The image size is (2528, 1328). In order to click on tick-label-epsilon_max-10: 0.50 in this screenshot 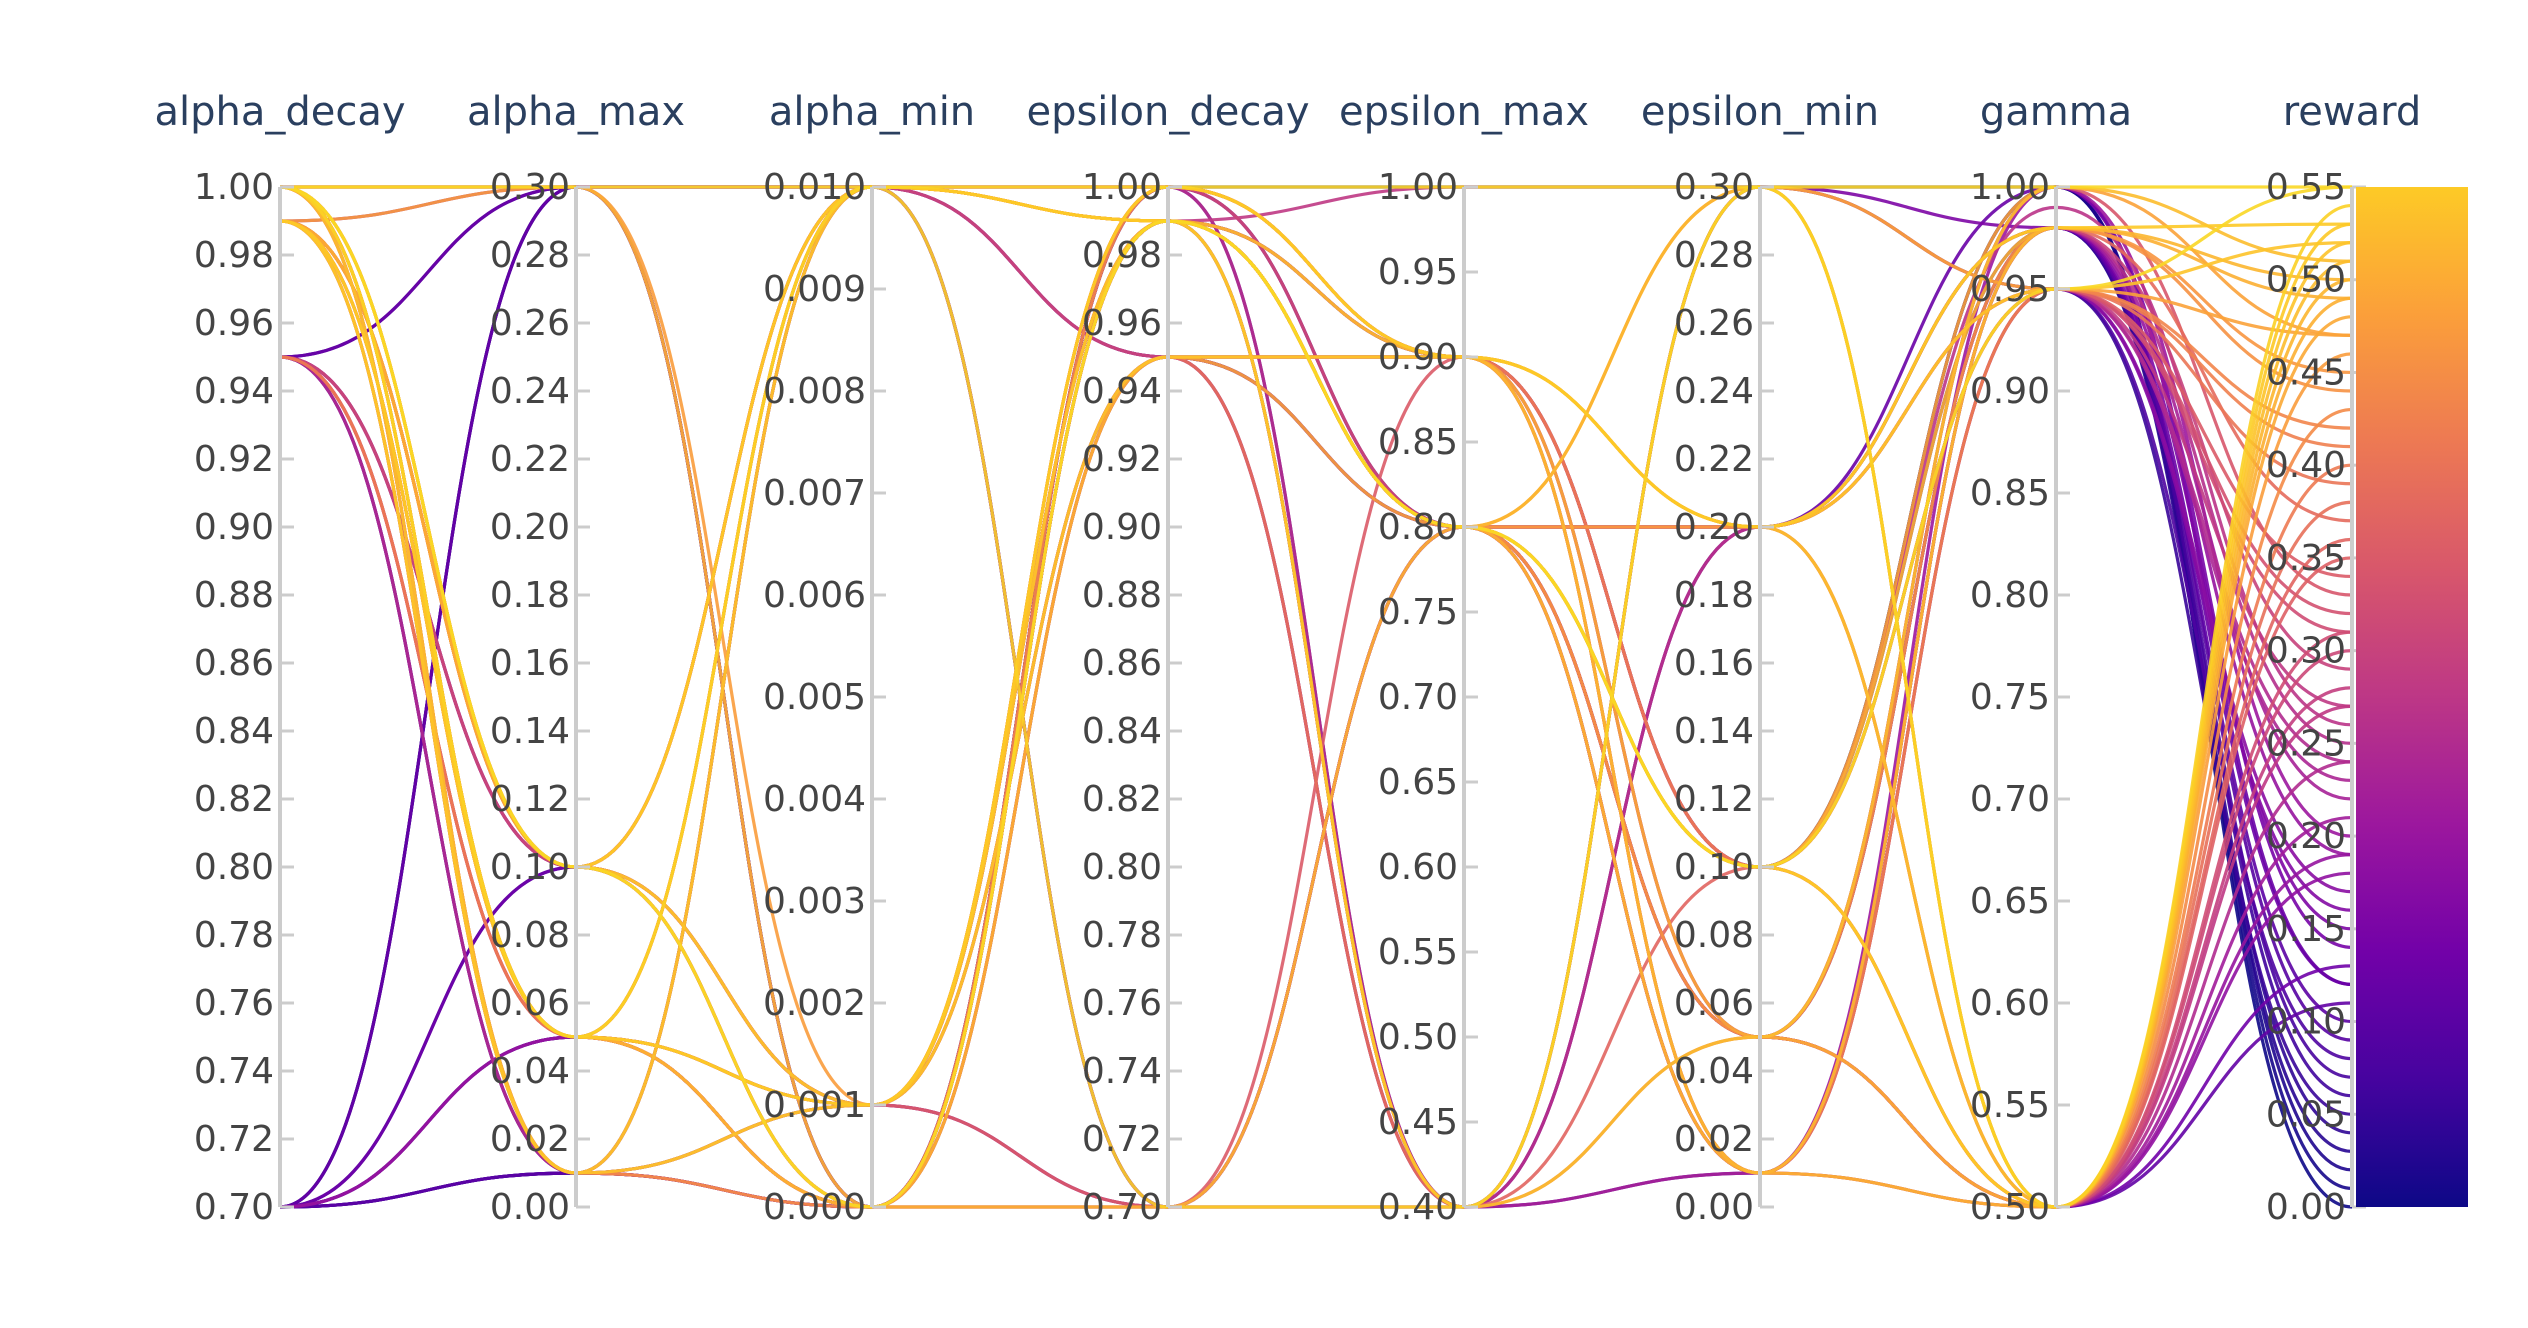, I will do `click(1418, 1037)`.